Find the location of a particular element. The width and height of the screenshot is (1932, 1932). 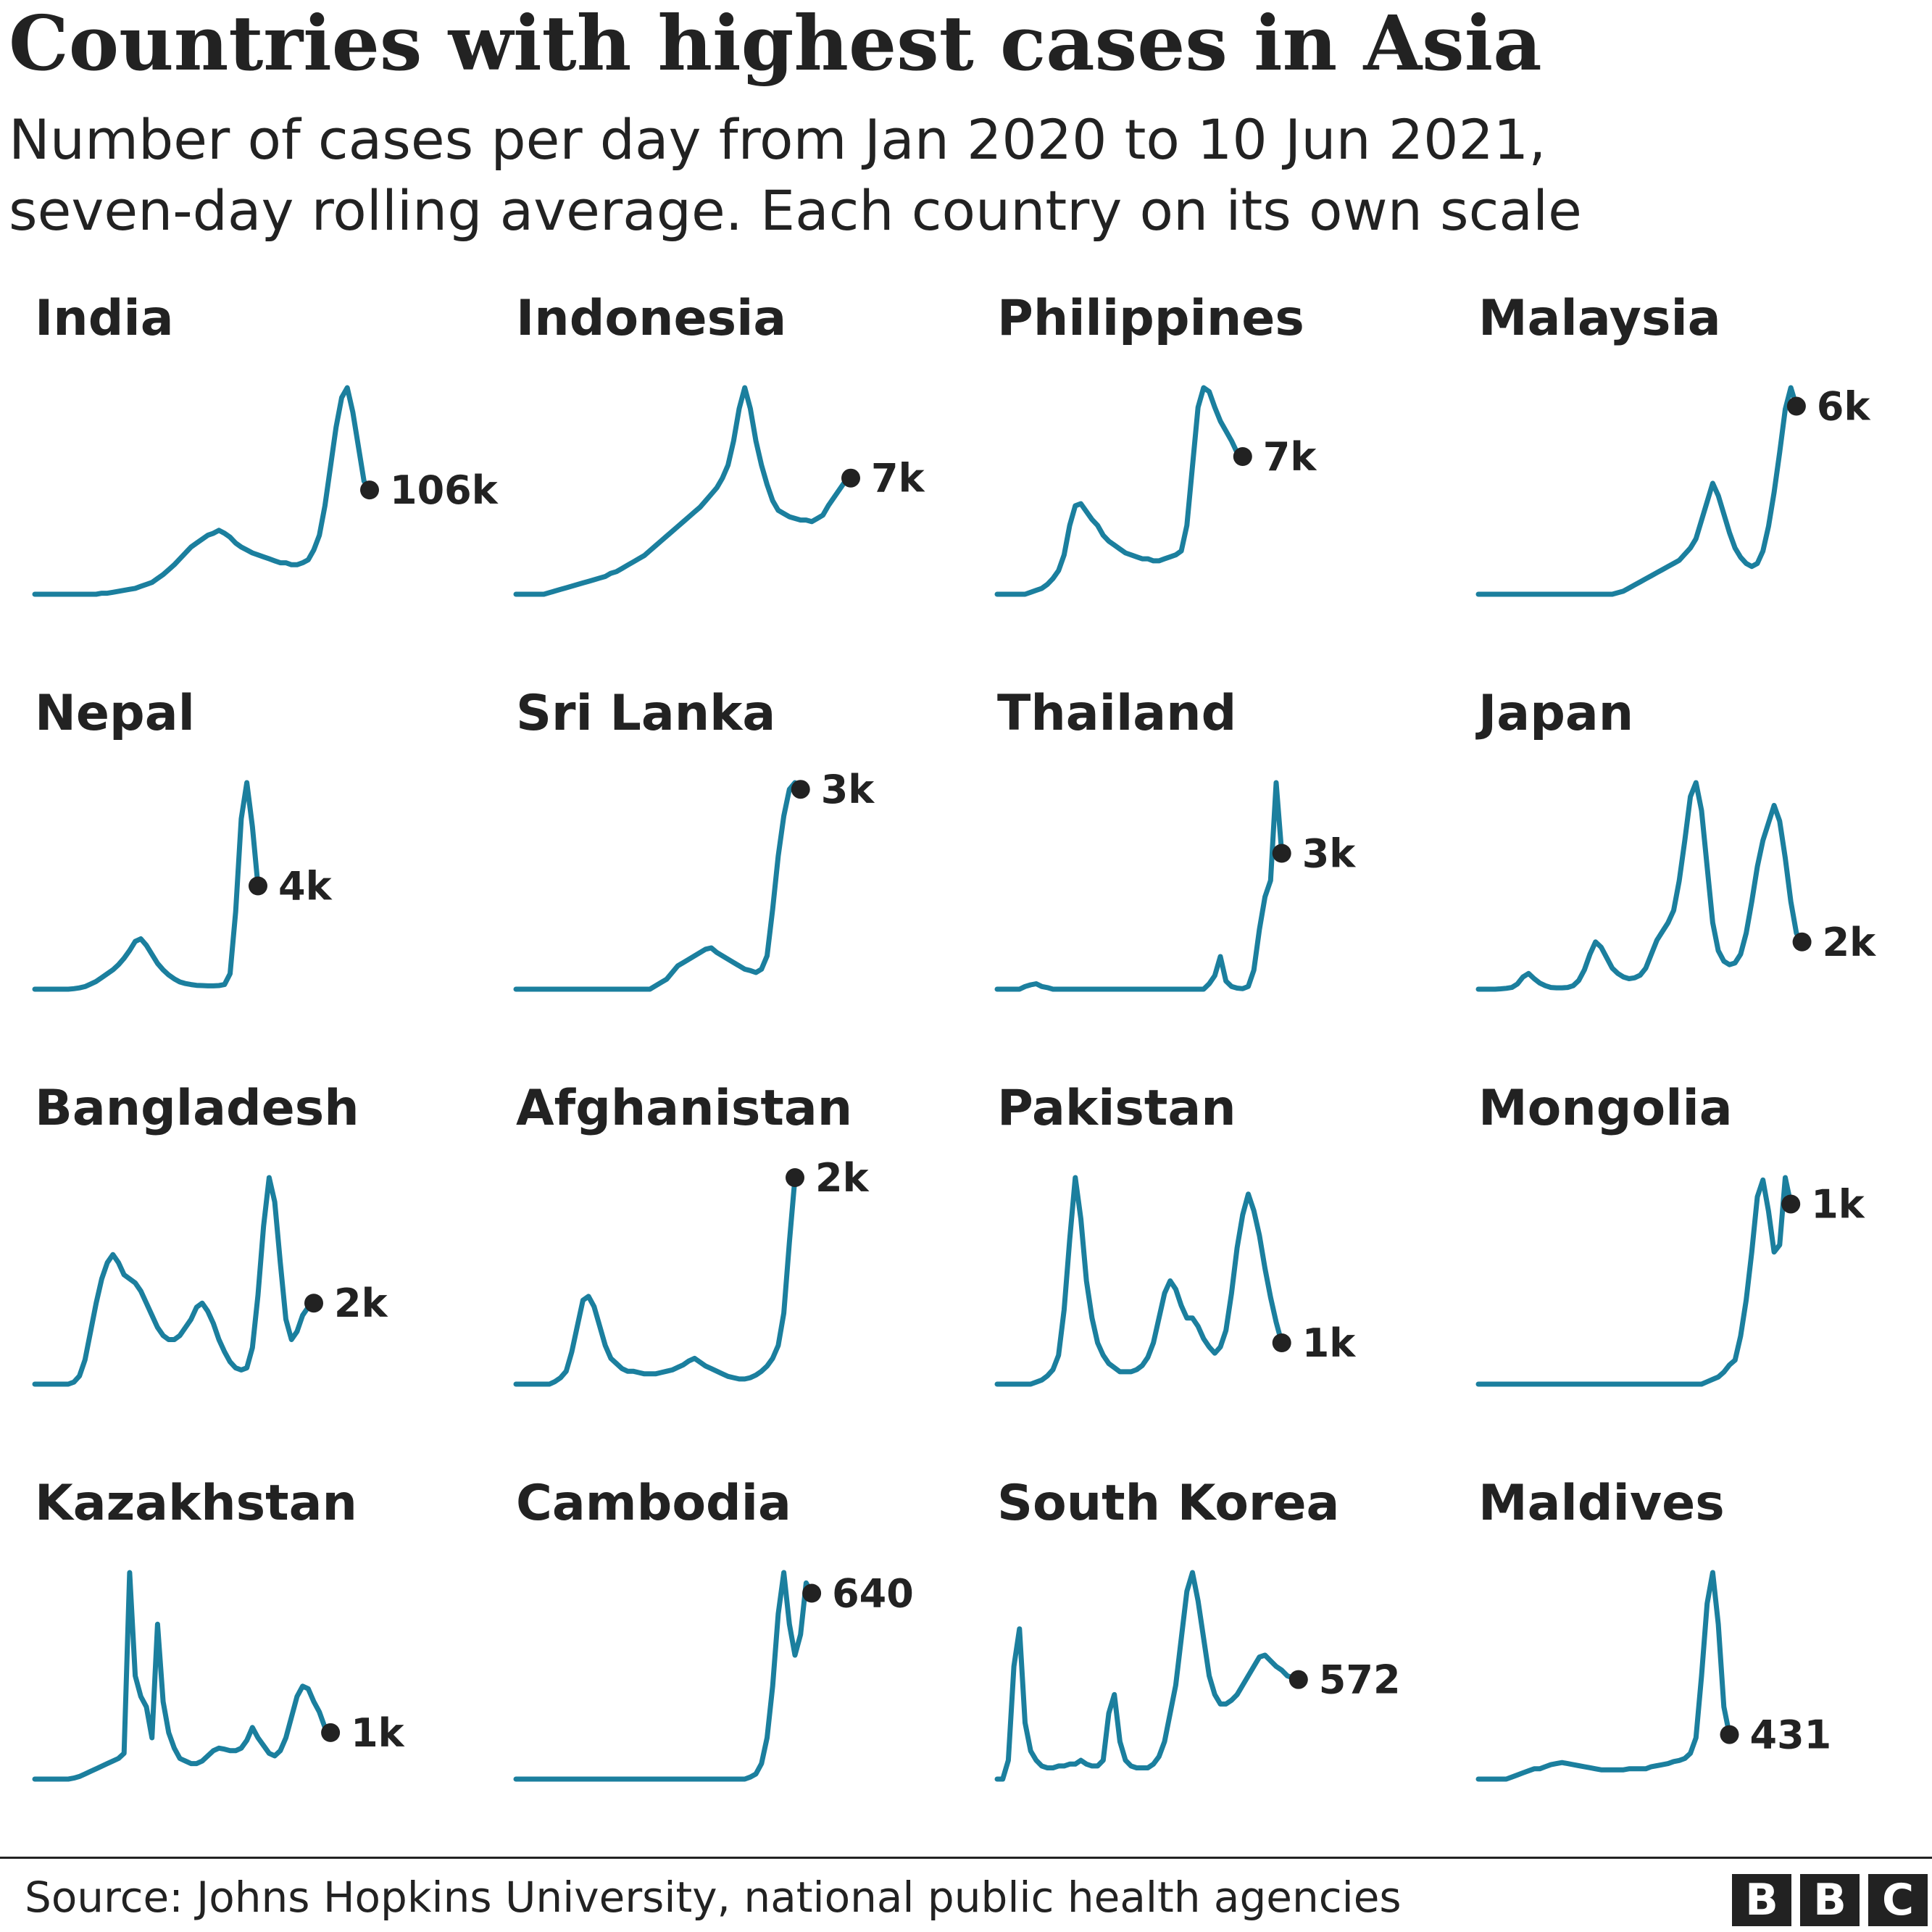

end-marker-thailand is located at coordinates (1281, 854).